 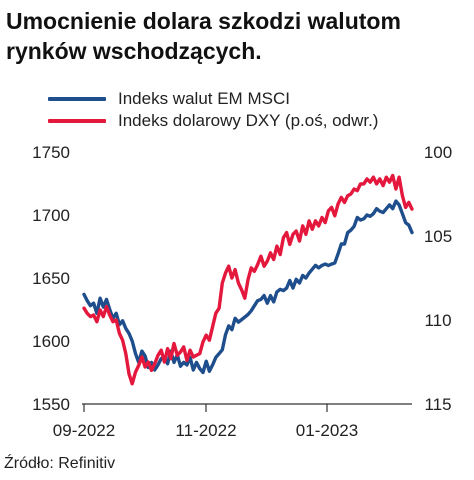 What do you see at coordinates (437, 320) in the screenshot?
I see `y-right-tick-label: 110` at bounding box center [437, 320].